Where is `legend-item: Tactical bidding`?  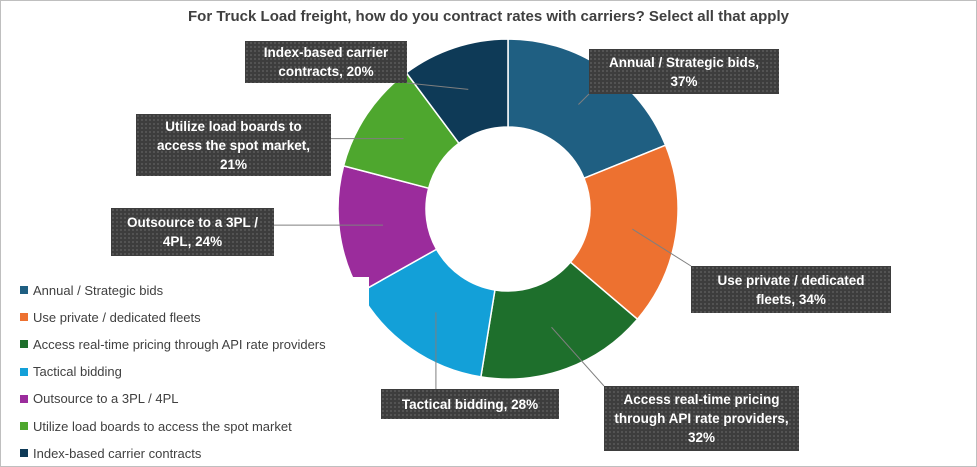
legend-item: Tactical bidding is located at coordinates (64, 372).